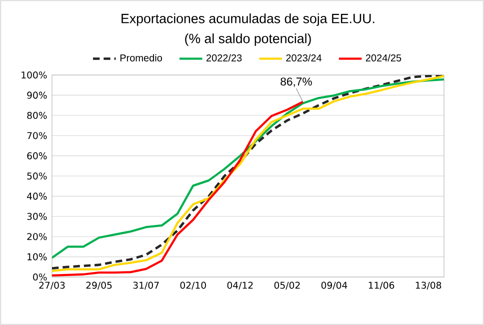 The width and height of the screenshot is (484, 325). What do you see at coordinates (240, 286) in the screenshot?
I see `x-tick-label: 04/12` at bounding box center [240, 286].